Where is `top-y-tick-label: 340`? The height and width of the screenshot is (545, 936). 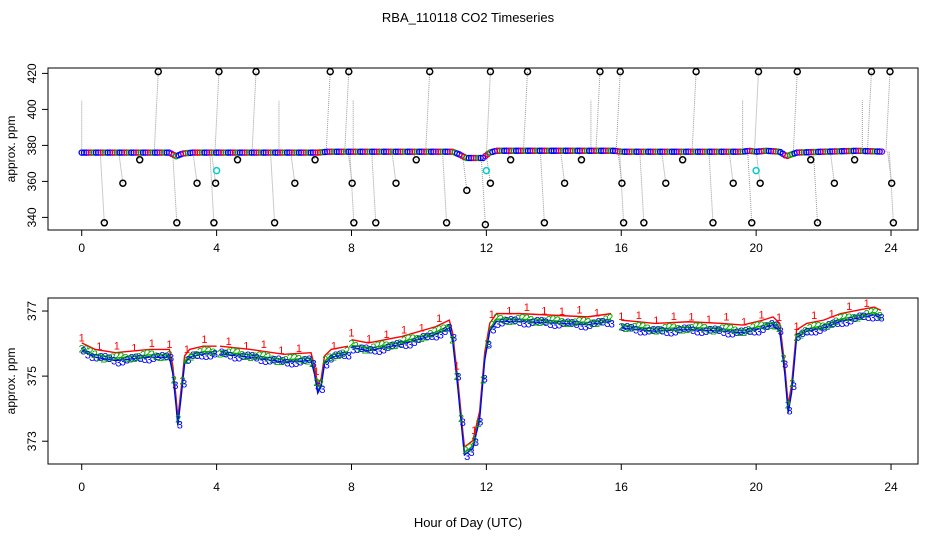
top-y-tick-label: 340 is located at coordinates (32, 217).